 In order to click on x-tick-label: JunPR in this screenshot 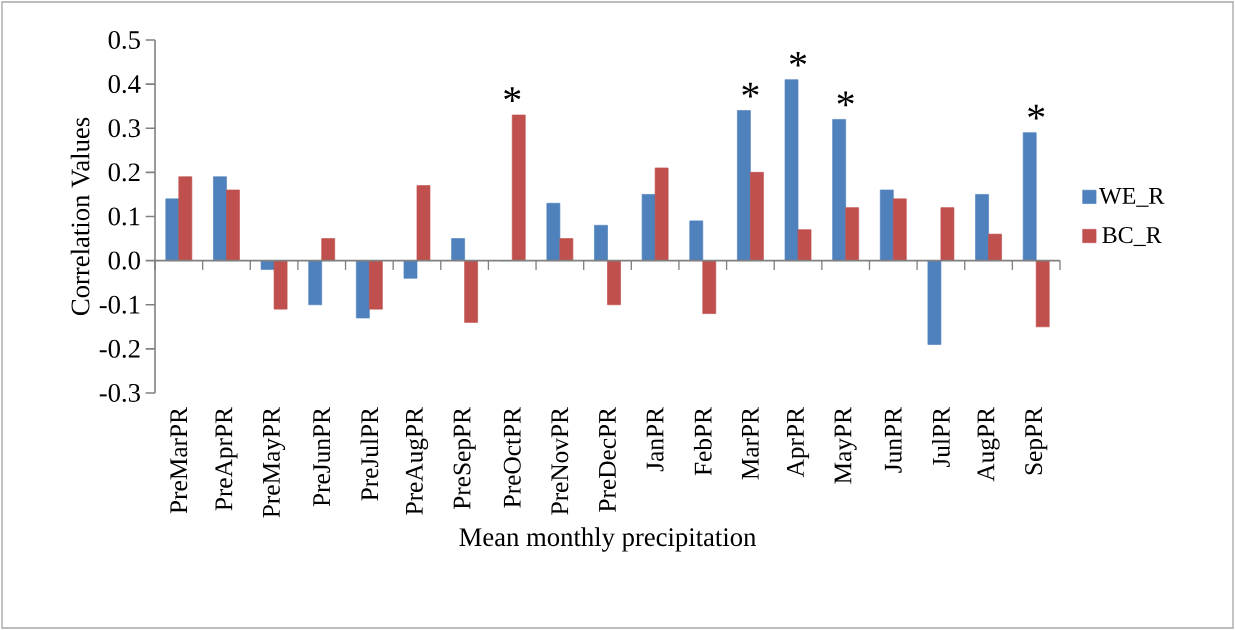, I will do `click(893, 440)`.